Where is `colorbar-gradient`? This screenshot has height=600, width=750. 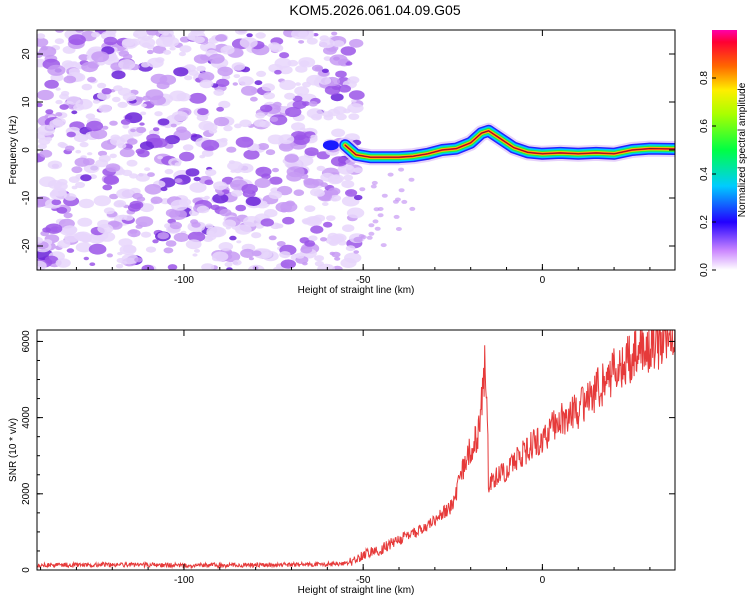
colorbar-gradient is located at coordinates (724, 150).